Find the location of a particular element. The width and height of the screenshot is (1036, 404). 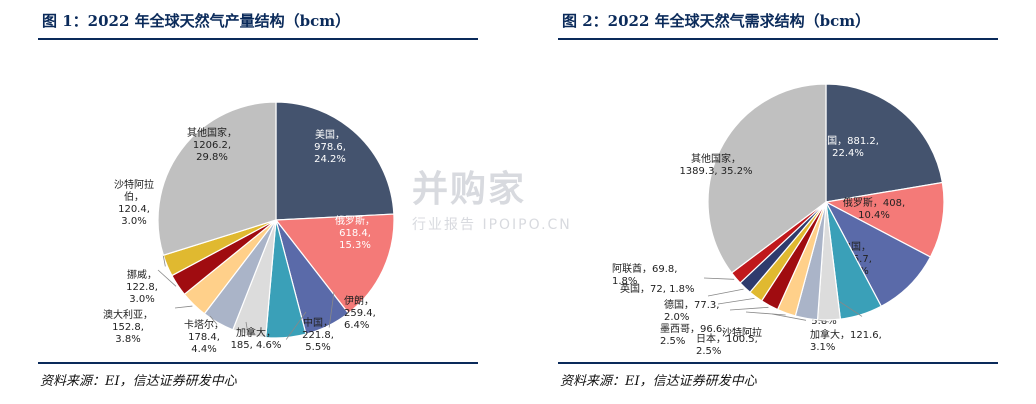

slice-label-3: 中国， 221.8, 5.5% is located at coordinates (318, 334).